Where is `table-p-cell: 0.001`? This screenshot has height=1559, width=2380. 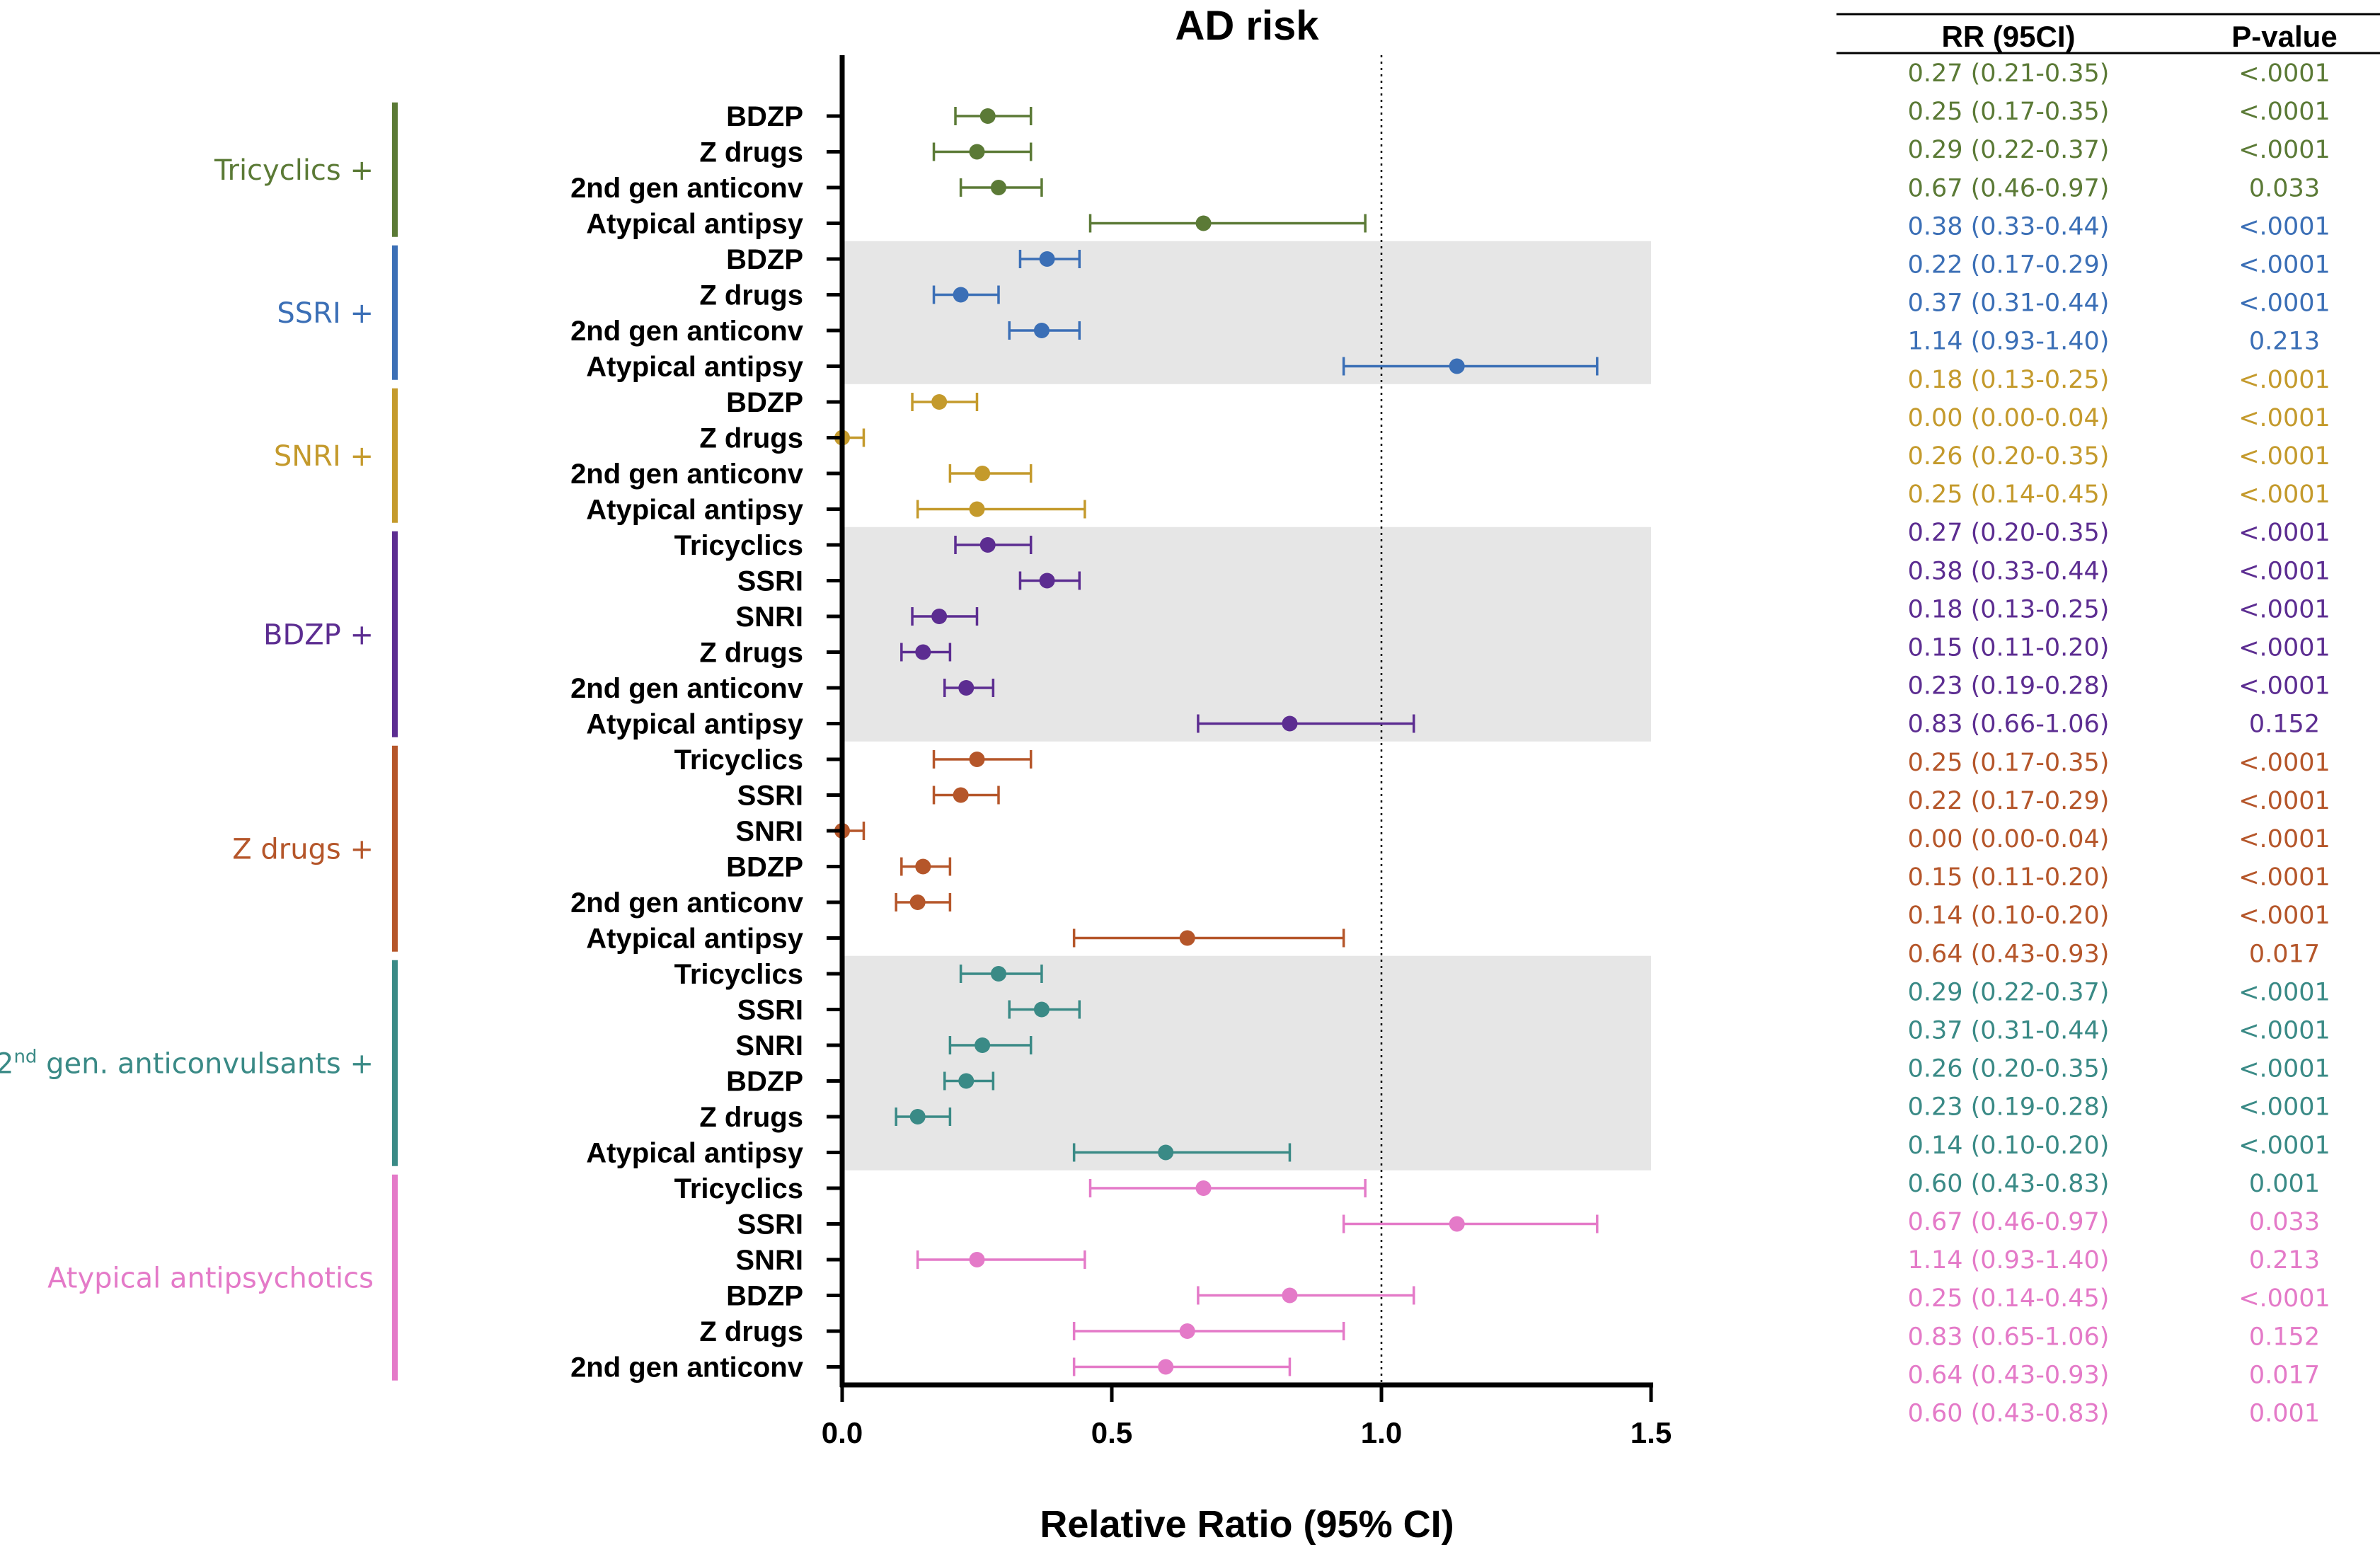
table-p-cell: 0.001 is located at coordinates (2284, 1184).